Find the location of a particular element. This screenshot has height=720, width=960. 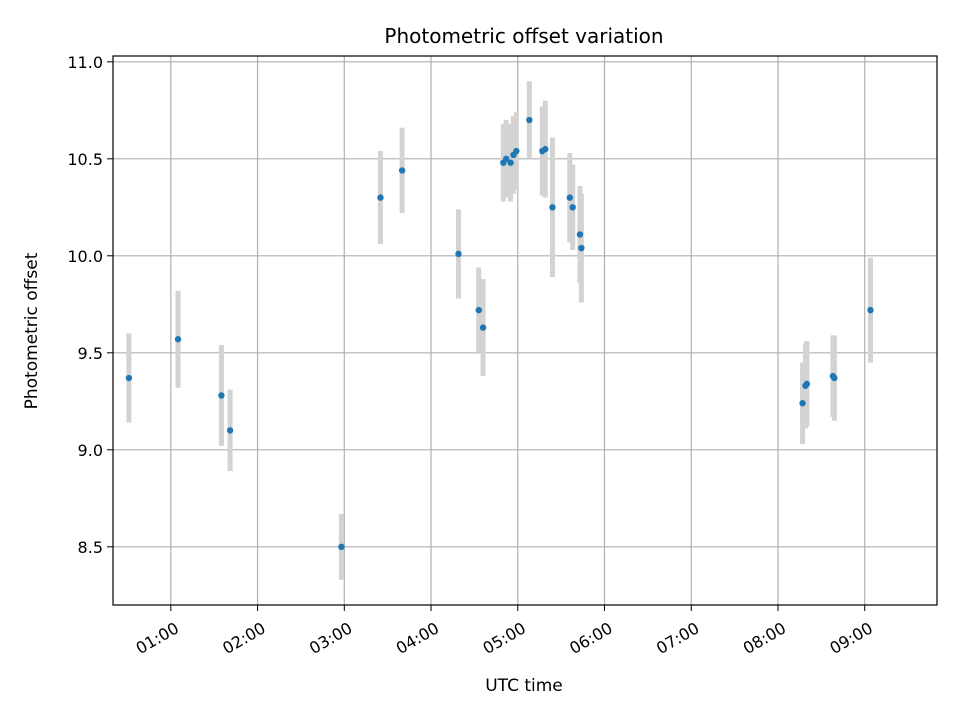

x-tick-label: 02:00 is located at coordinates (243, 638).